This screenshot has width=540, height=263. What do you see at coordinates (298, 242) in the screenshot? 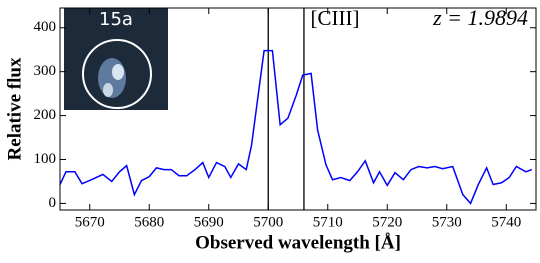
I see `x-axis-label: Observed wavelength [Å]` at bounding box center [298, 242].